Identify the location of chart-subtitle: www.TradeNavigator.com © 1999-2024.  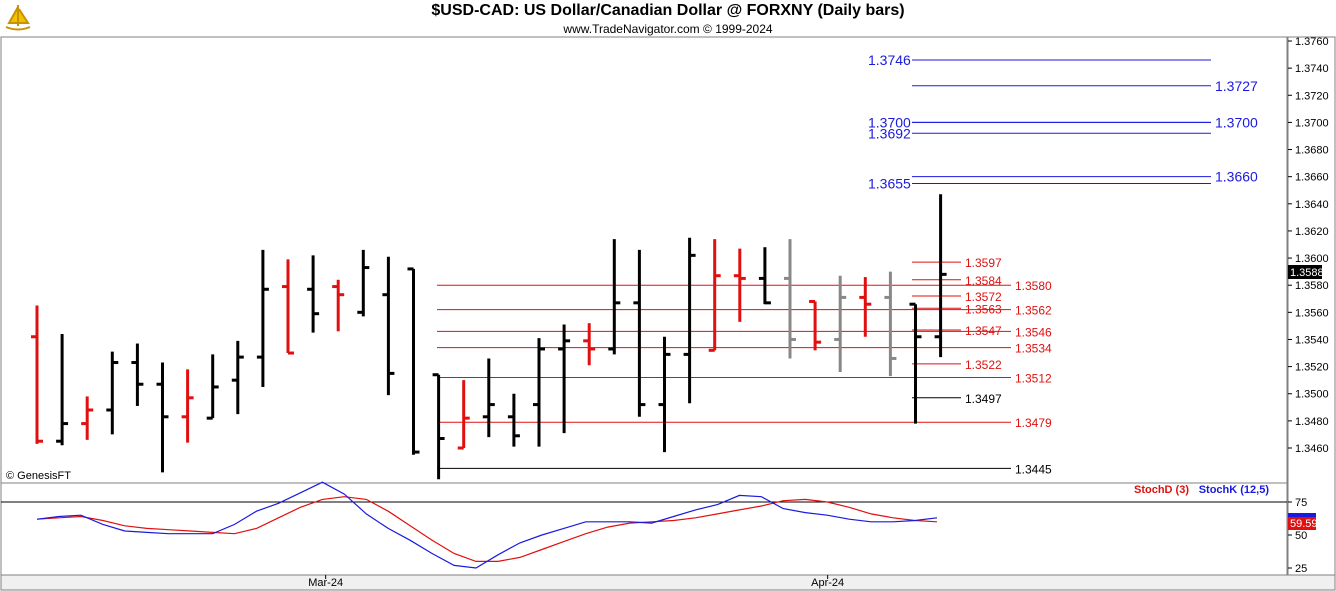
(668, 29).